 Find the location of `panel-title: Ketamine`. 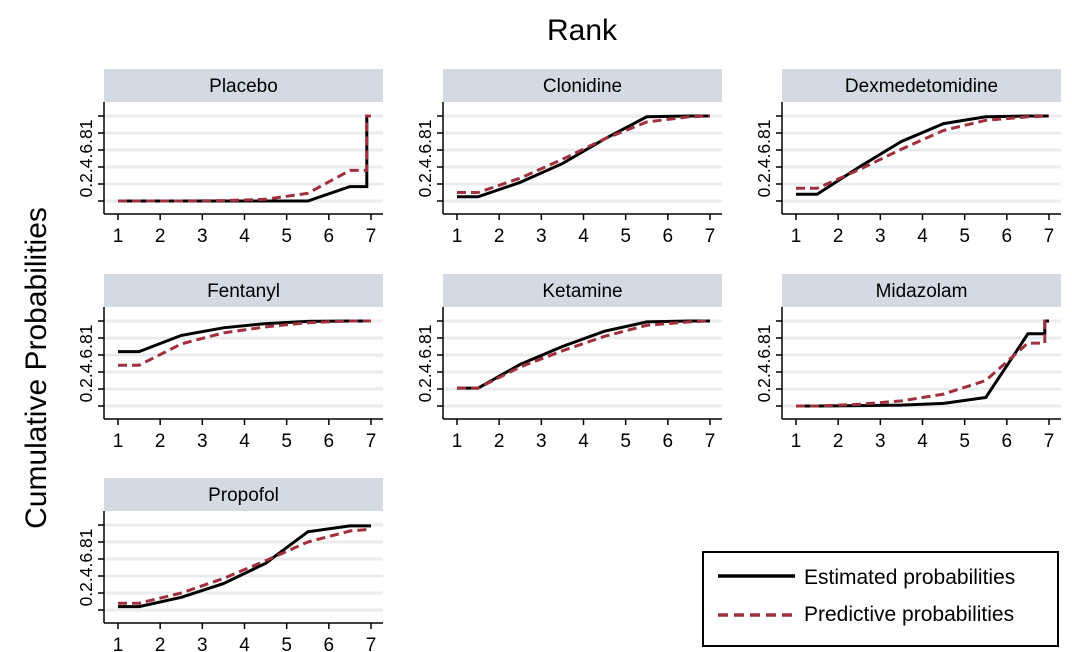

panel-title: Ketamine is located at coordinates (582, 291).